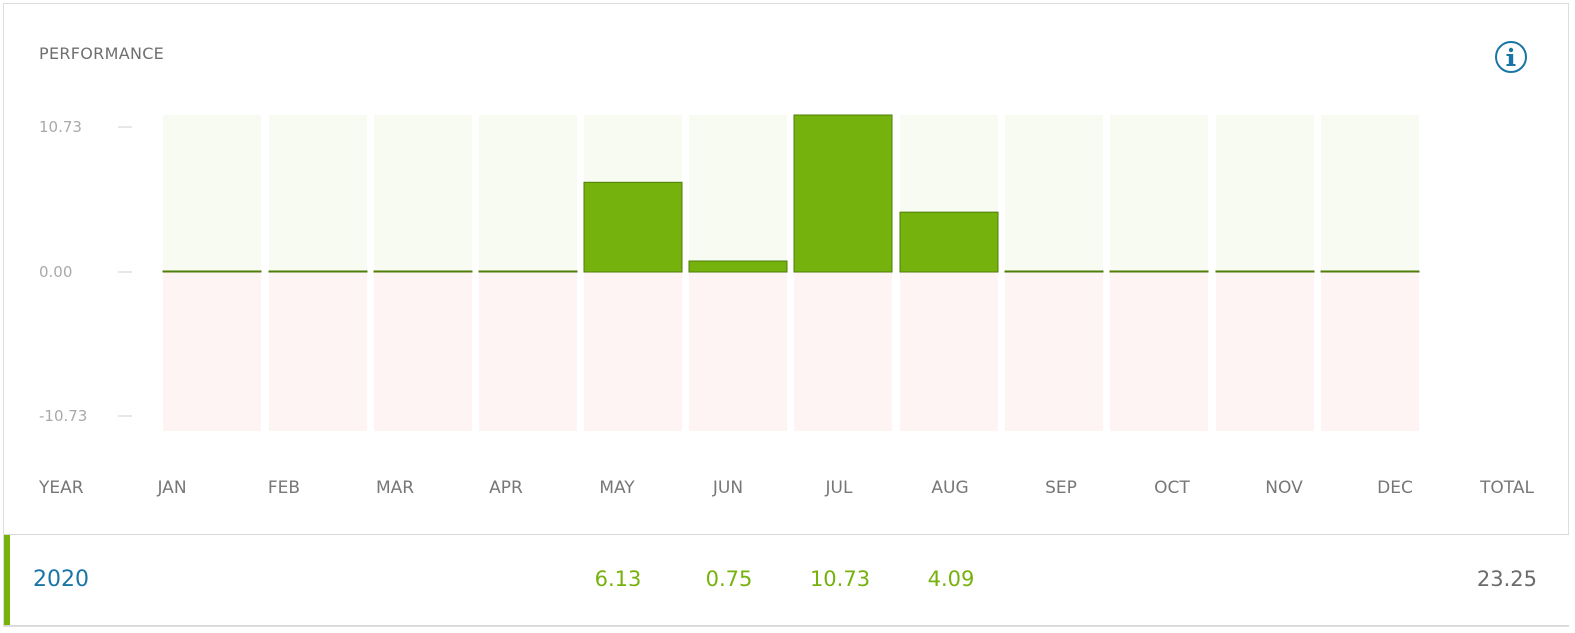  I want to click on month-value: 0.75, so click(729, 579).